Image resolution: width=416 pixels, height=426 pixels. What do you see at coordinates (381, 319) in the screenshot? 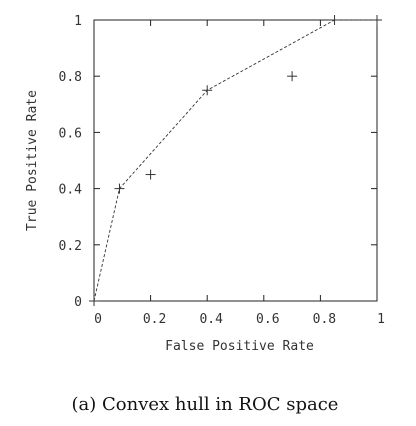
I see `x-tick-label: 1` at bounding box center [381, 319].